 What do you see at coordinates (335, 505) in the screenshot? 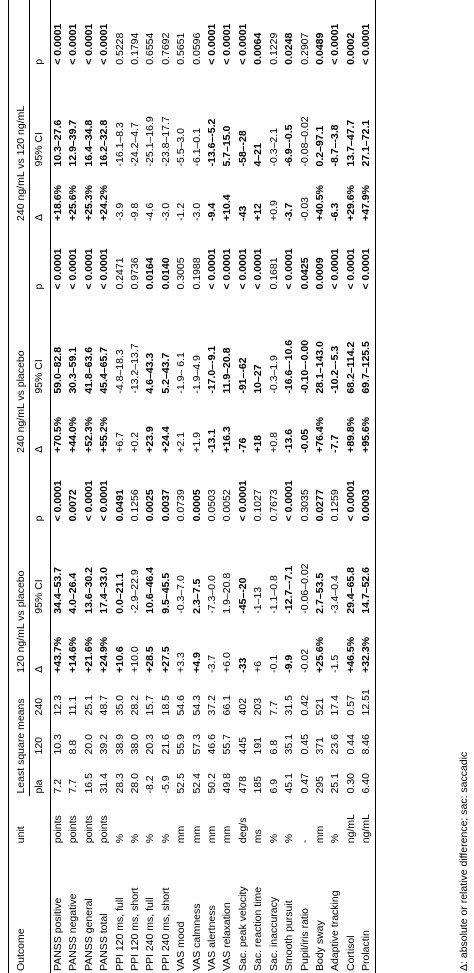
I see `p-cell: 0.1259` at bounding box center [335, 505].